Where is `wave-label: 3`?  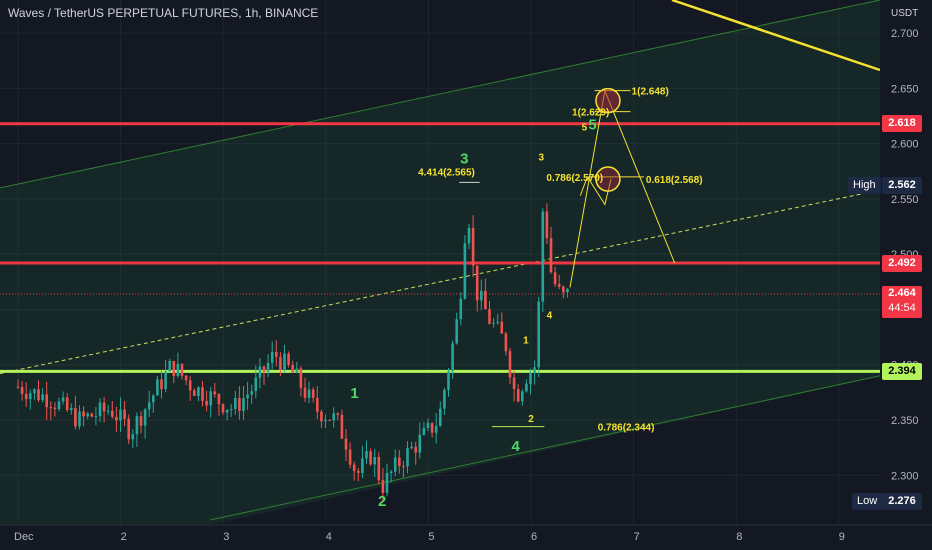 wave-label: 3 is located at coordinates (541, 157).